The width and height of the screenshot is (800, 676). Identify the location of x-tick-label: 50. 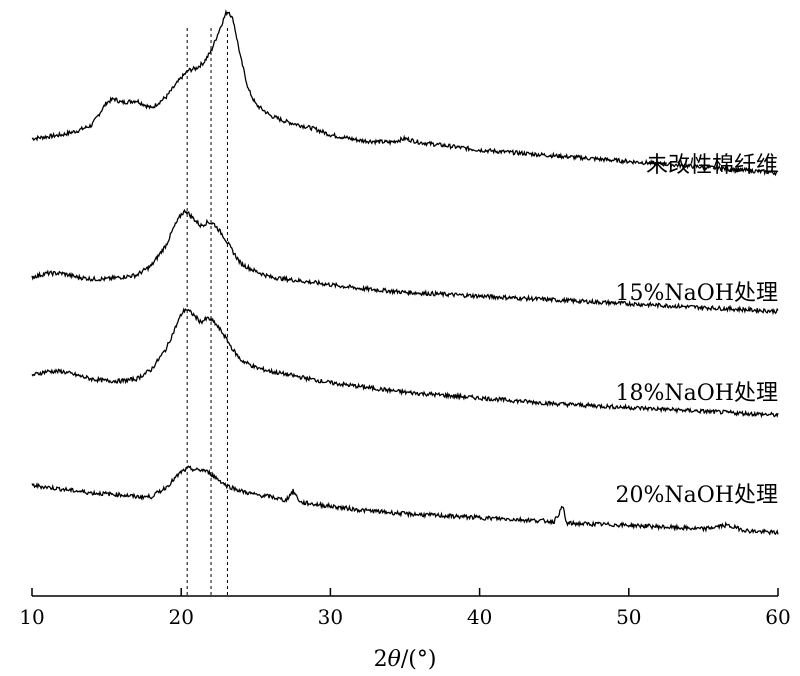
(628, 617).